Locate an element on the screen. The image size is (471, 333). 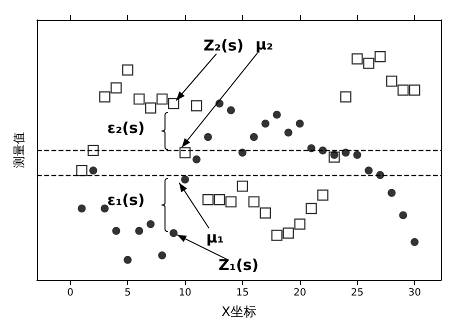
annotation: ε₂(s) is located at coordinates (126, 128).